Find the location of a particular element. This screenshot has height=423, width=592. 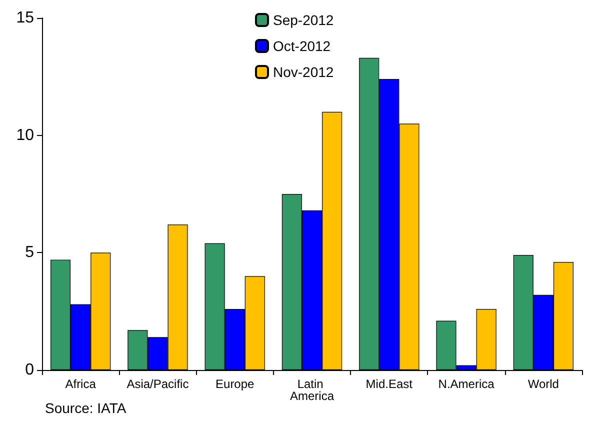

y-tick-label: 15 is located at coordinates (25, 18).